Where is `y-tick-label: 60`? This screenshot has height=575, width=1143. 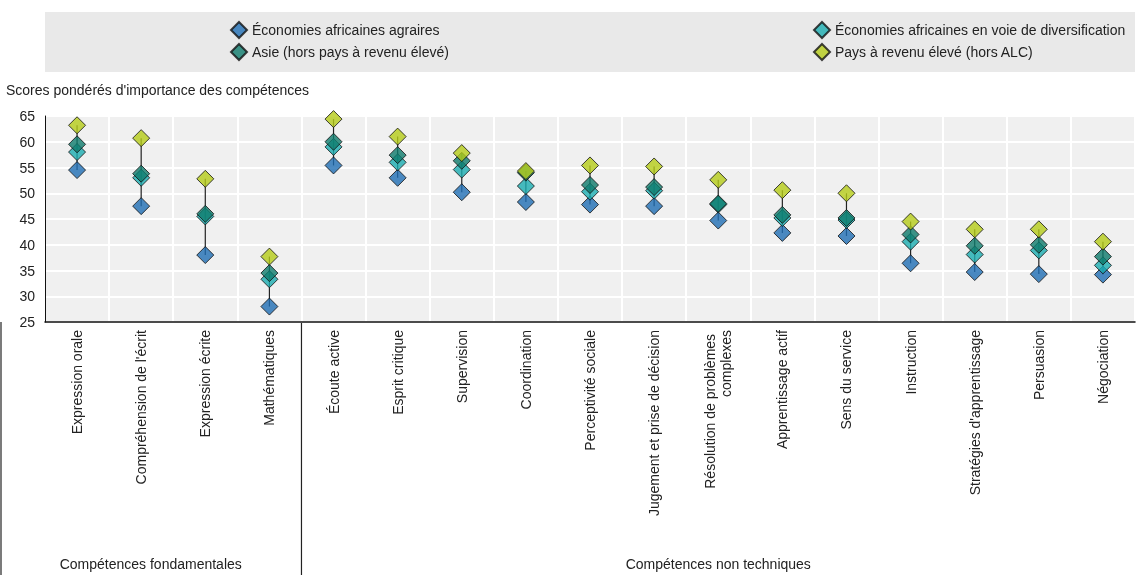 y-tick-label: 60 is located at coordinates (27, 141).